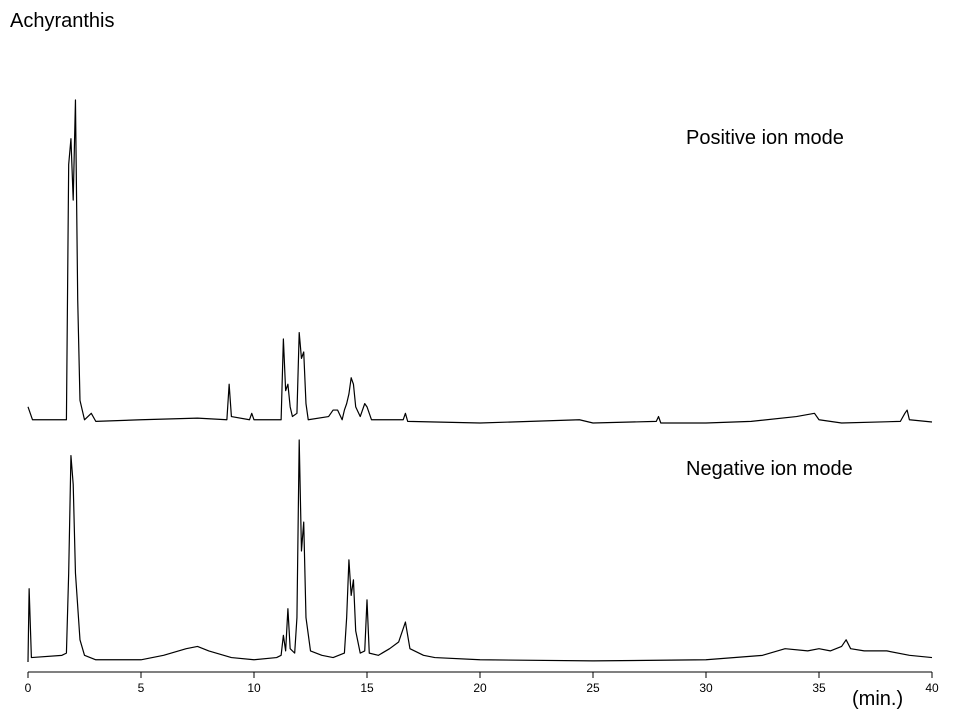  I want to click on x-tick-label: 40, so click(932, 688).